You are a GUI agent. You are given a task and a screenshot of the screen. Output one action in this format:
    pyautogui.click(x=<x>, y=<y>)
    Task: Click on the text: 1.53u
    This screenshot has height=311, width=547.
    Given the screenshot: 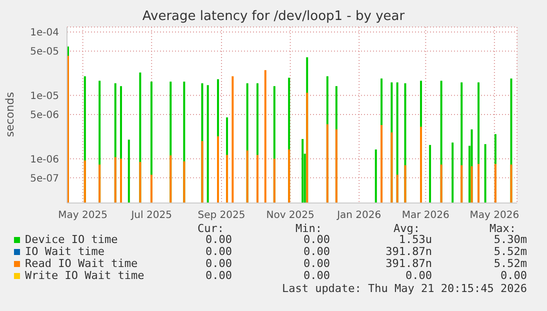 What is the action you would take?
    pyautogui.click(x=415, y=239)
    